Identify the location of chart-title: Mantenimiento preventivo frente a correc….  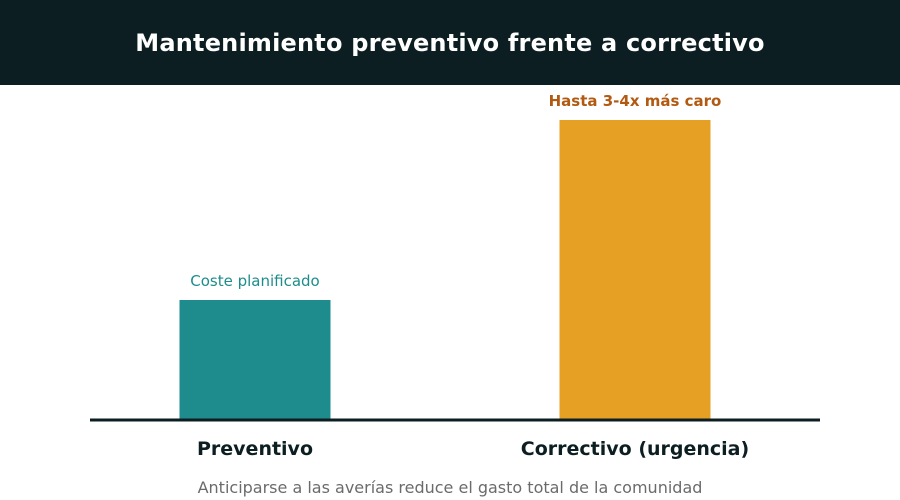
(450, 42).